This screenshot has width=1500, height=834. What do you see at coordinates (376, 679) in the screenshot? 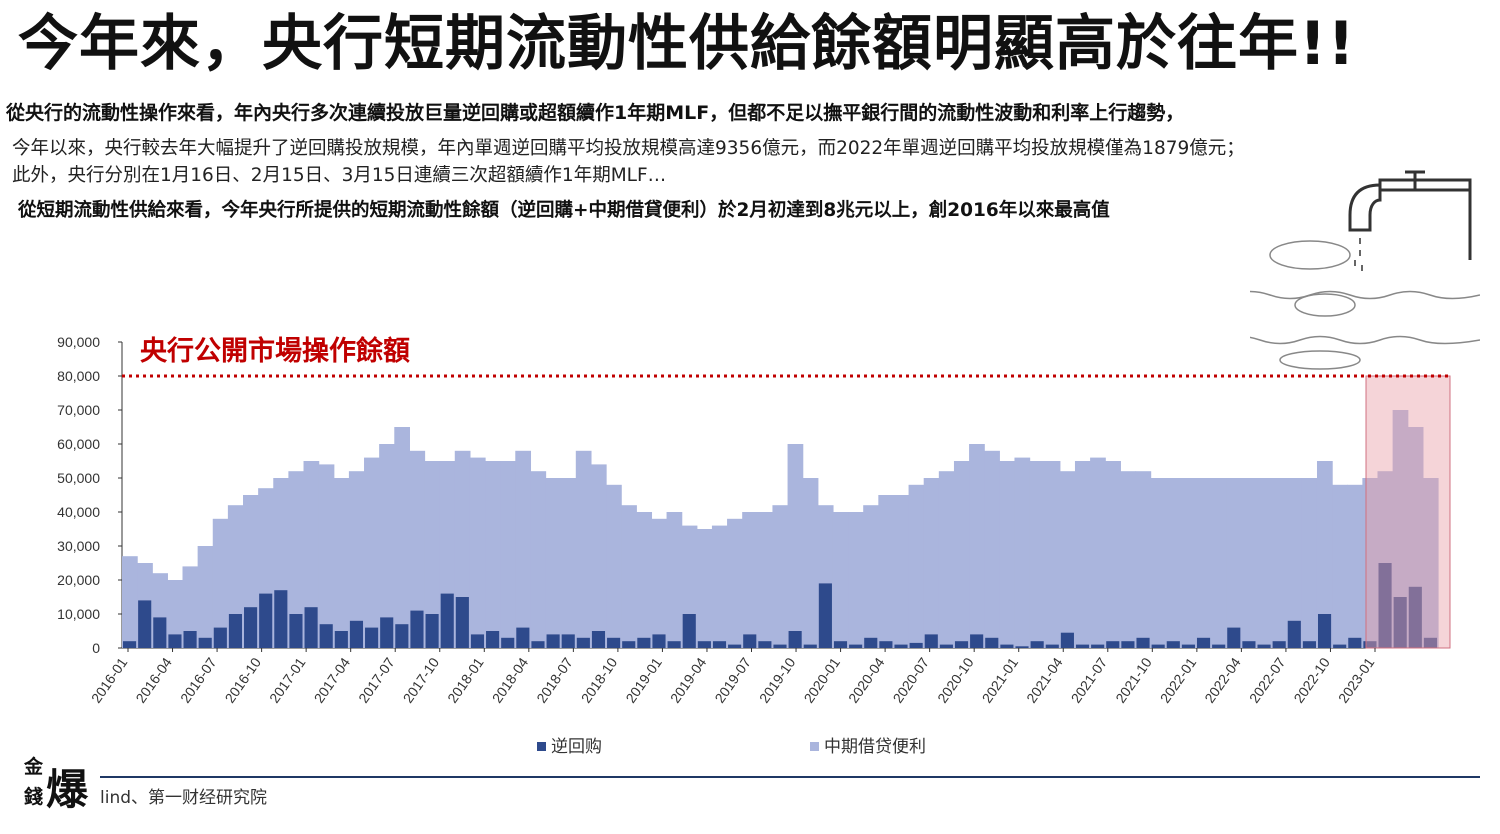
I see `x-tick-label: 2017-07` at bounding box center [376, 679].